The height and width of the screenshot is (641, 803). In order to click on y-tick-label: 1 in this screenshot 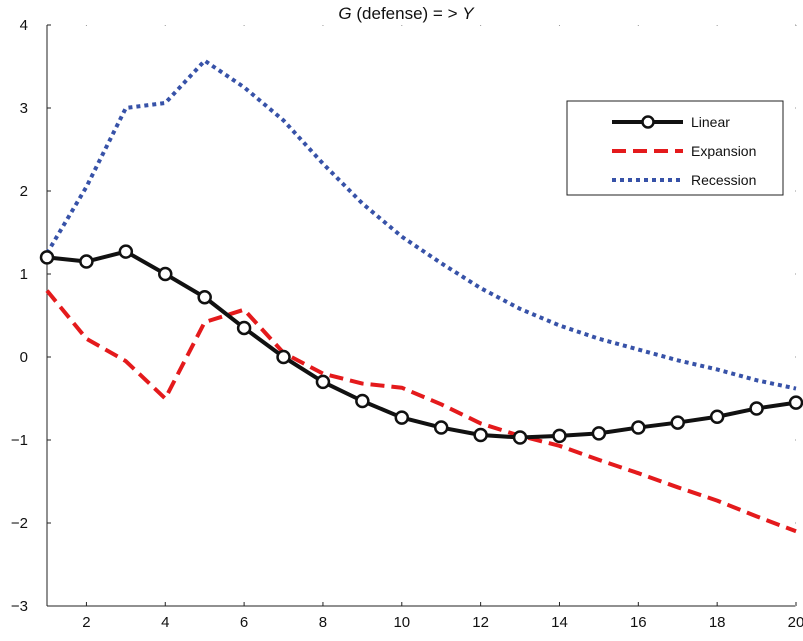, I will do `click(24, 274)`.